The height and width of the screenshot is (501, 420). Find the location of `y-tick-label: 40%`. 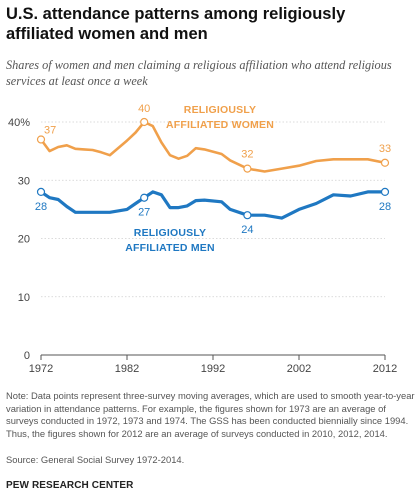

y-tick-label: 40% is located at coordinates (19, 123).